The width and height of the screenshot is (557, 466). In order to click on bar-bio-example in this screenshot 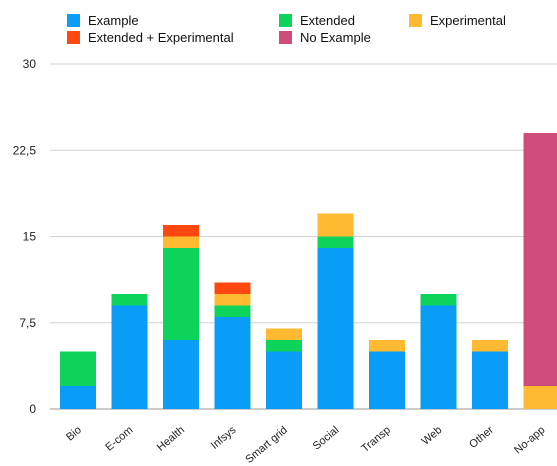, I will do `click(78, 397)`.